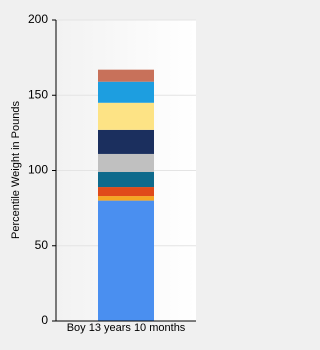 Image resolution: width=320 pixels, height=350 pixels. I want to click on y-tick-label: 150, so click(38, 94).